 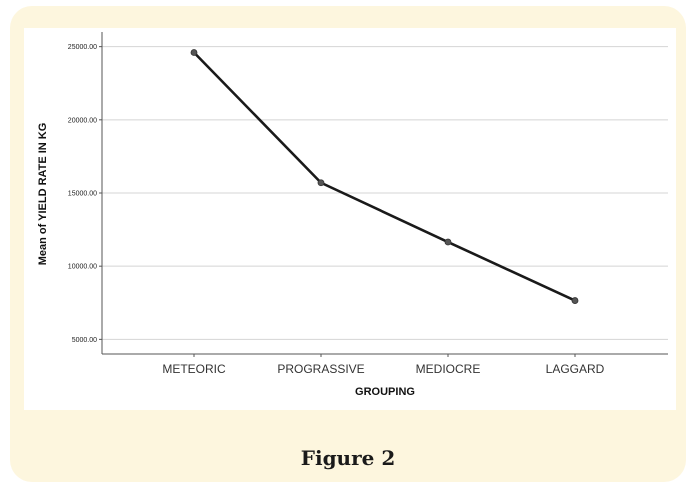 I want to click on y-tick-label-2: 15000.00, so click(x=82, y=194).